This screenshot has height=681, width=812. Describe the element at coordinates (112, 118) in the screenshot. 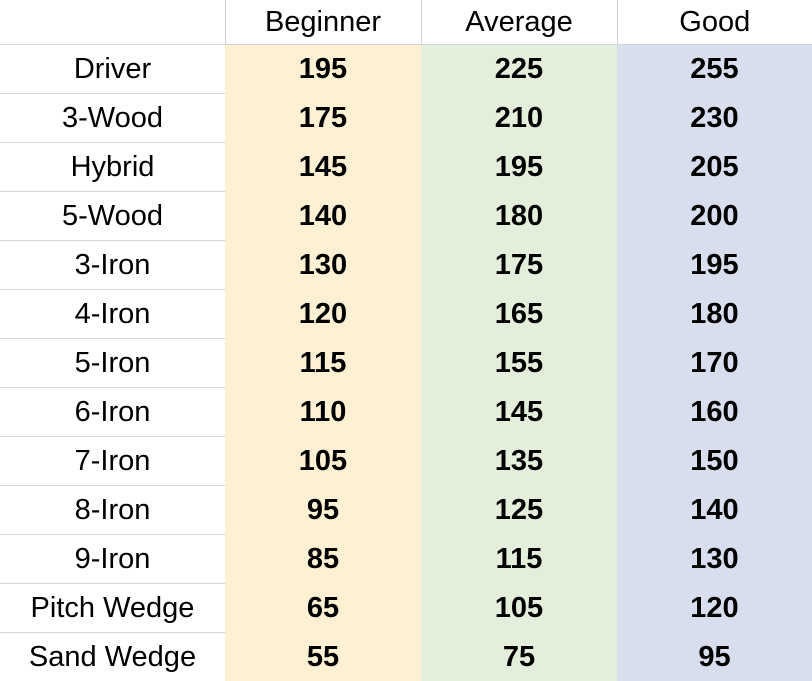

I see `club-label: 3-Wood` at that location.